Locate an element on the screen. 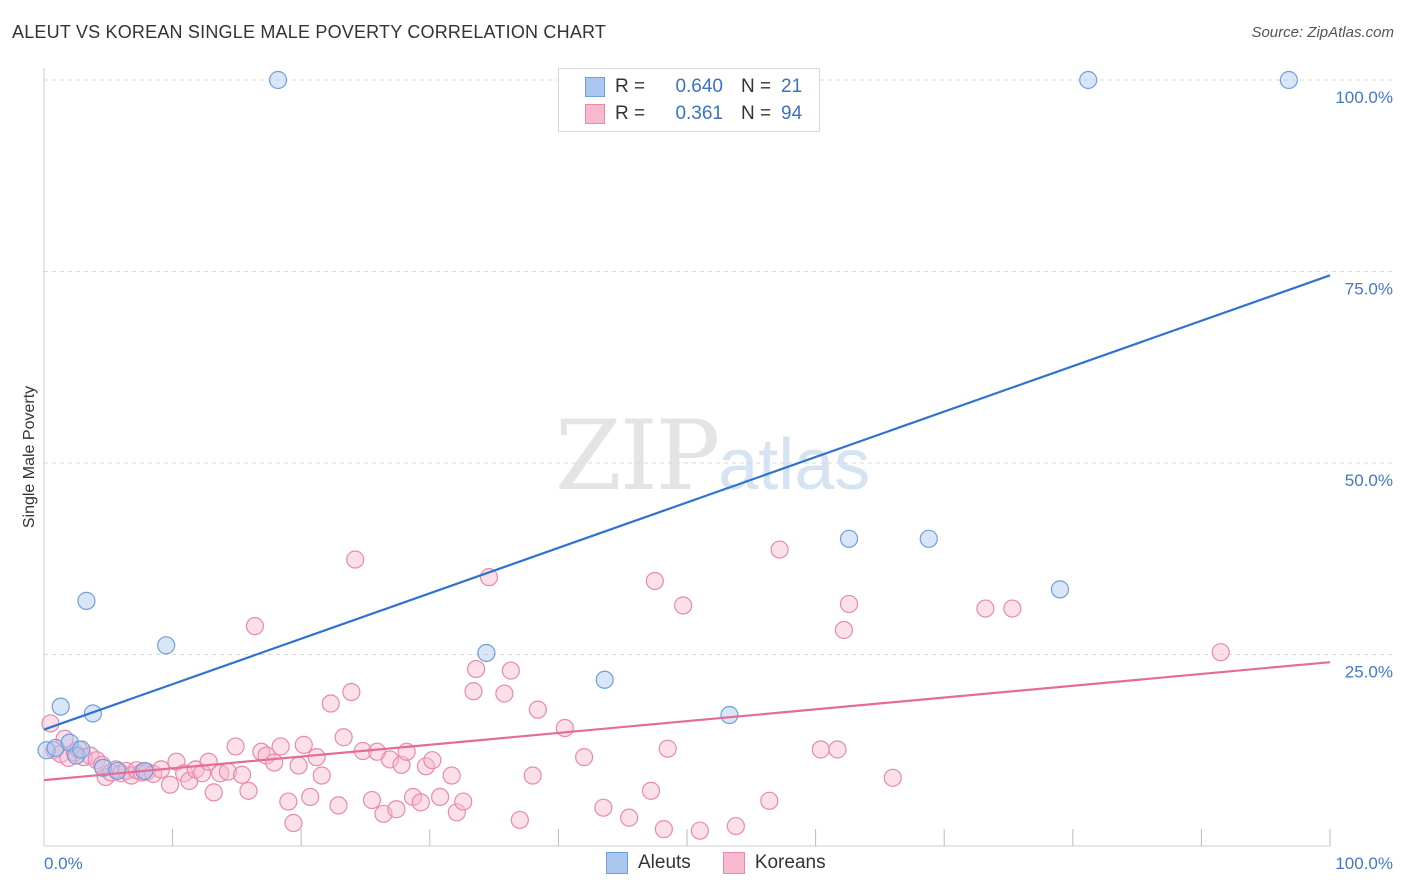 The width and height of the screenshot is (1406, 892). legend-label-koreans: Koreans is located at coordinates (790, 862).